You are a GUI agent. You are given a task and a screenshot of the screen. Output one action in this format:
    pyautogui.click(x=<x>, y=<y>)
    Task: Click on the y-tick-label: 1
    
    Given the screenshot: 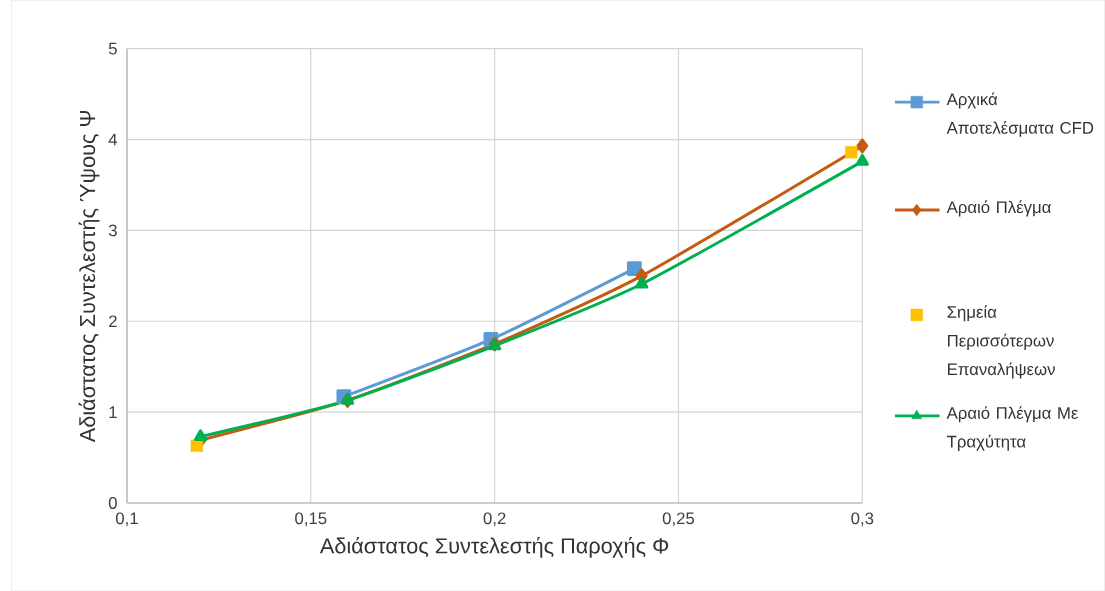 What is the action you would take?
    pyautogui.click(x=113, y=412)
    